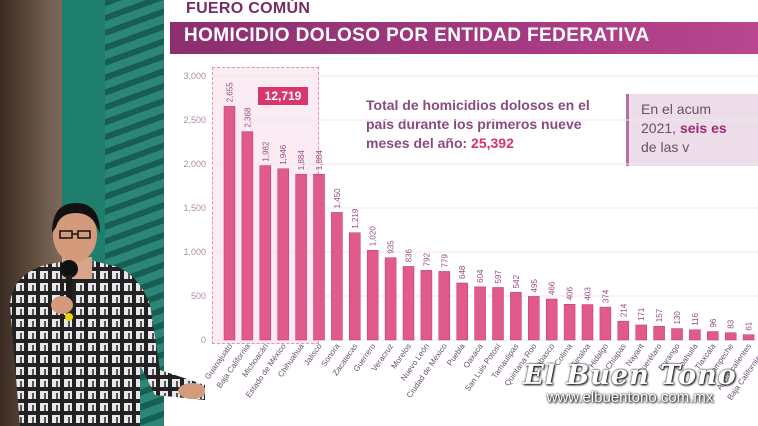 This screenshot has height=426, width=758. Describe the element at coordinates (516, 281) in the screenshot. I see `value-label: 542` at that location.